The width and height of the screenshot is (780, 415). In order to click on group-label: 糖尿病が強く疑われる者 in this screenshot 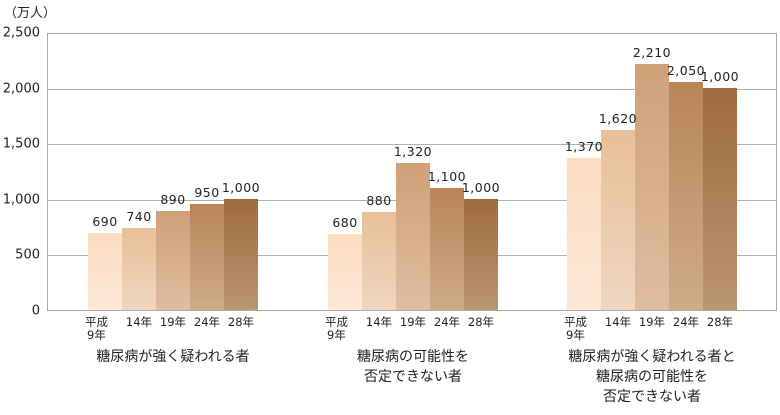, I will do `click(173, 357)`.